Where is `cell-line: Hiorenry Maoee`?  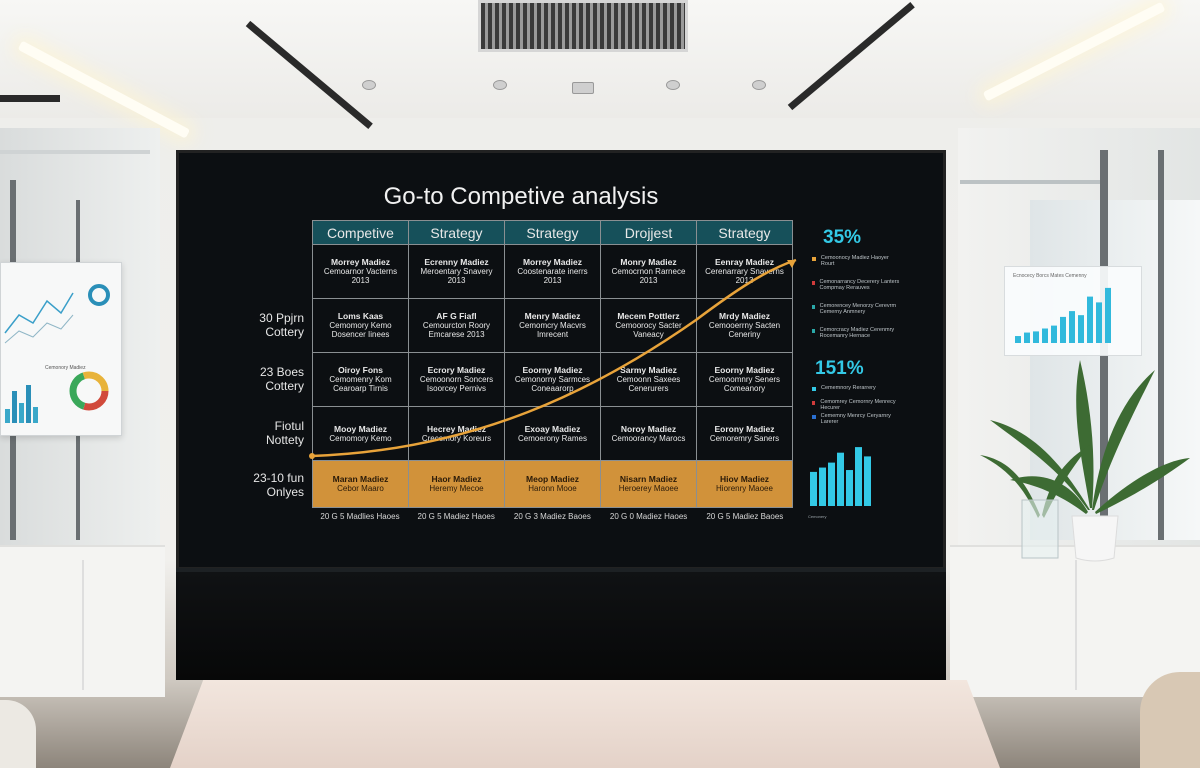
cell-line: Hiorenry Maoee is located at coordinates (744, 488).